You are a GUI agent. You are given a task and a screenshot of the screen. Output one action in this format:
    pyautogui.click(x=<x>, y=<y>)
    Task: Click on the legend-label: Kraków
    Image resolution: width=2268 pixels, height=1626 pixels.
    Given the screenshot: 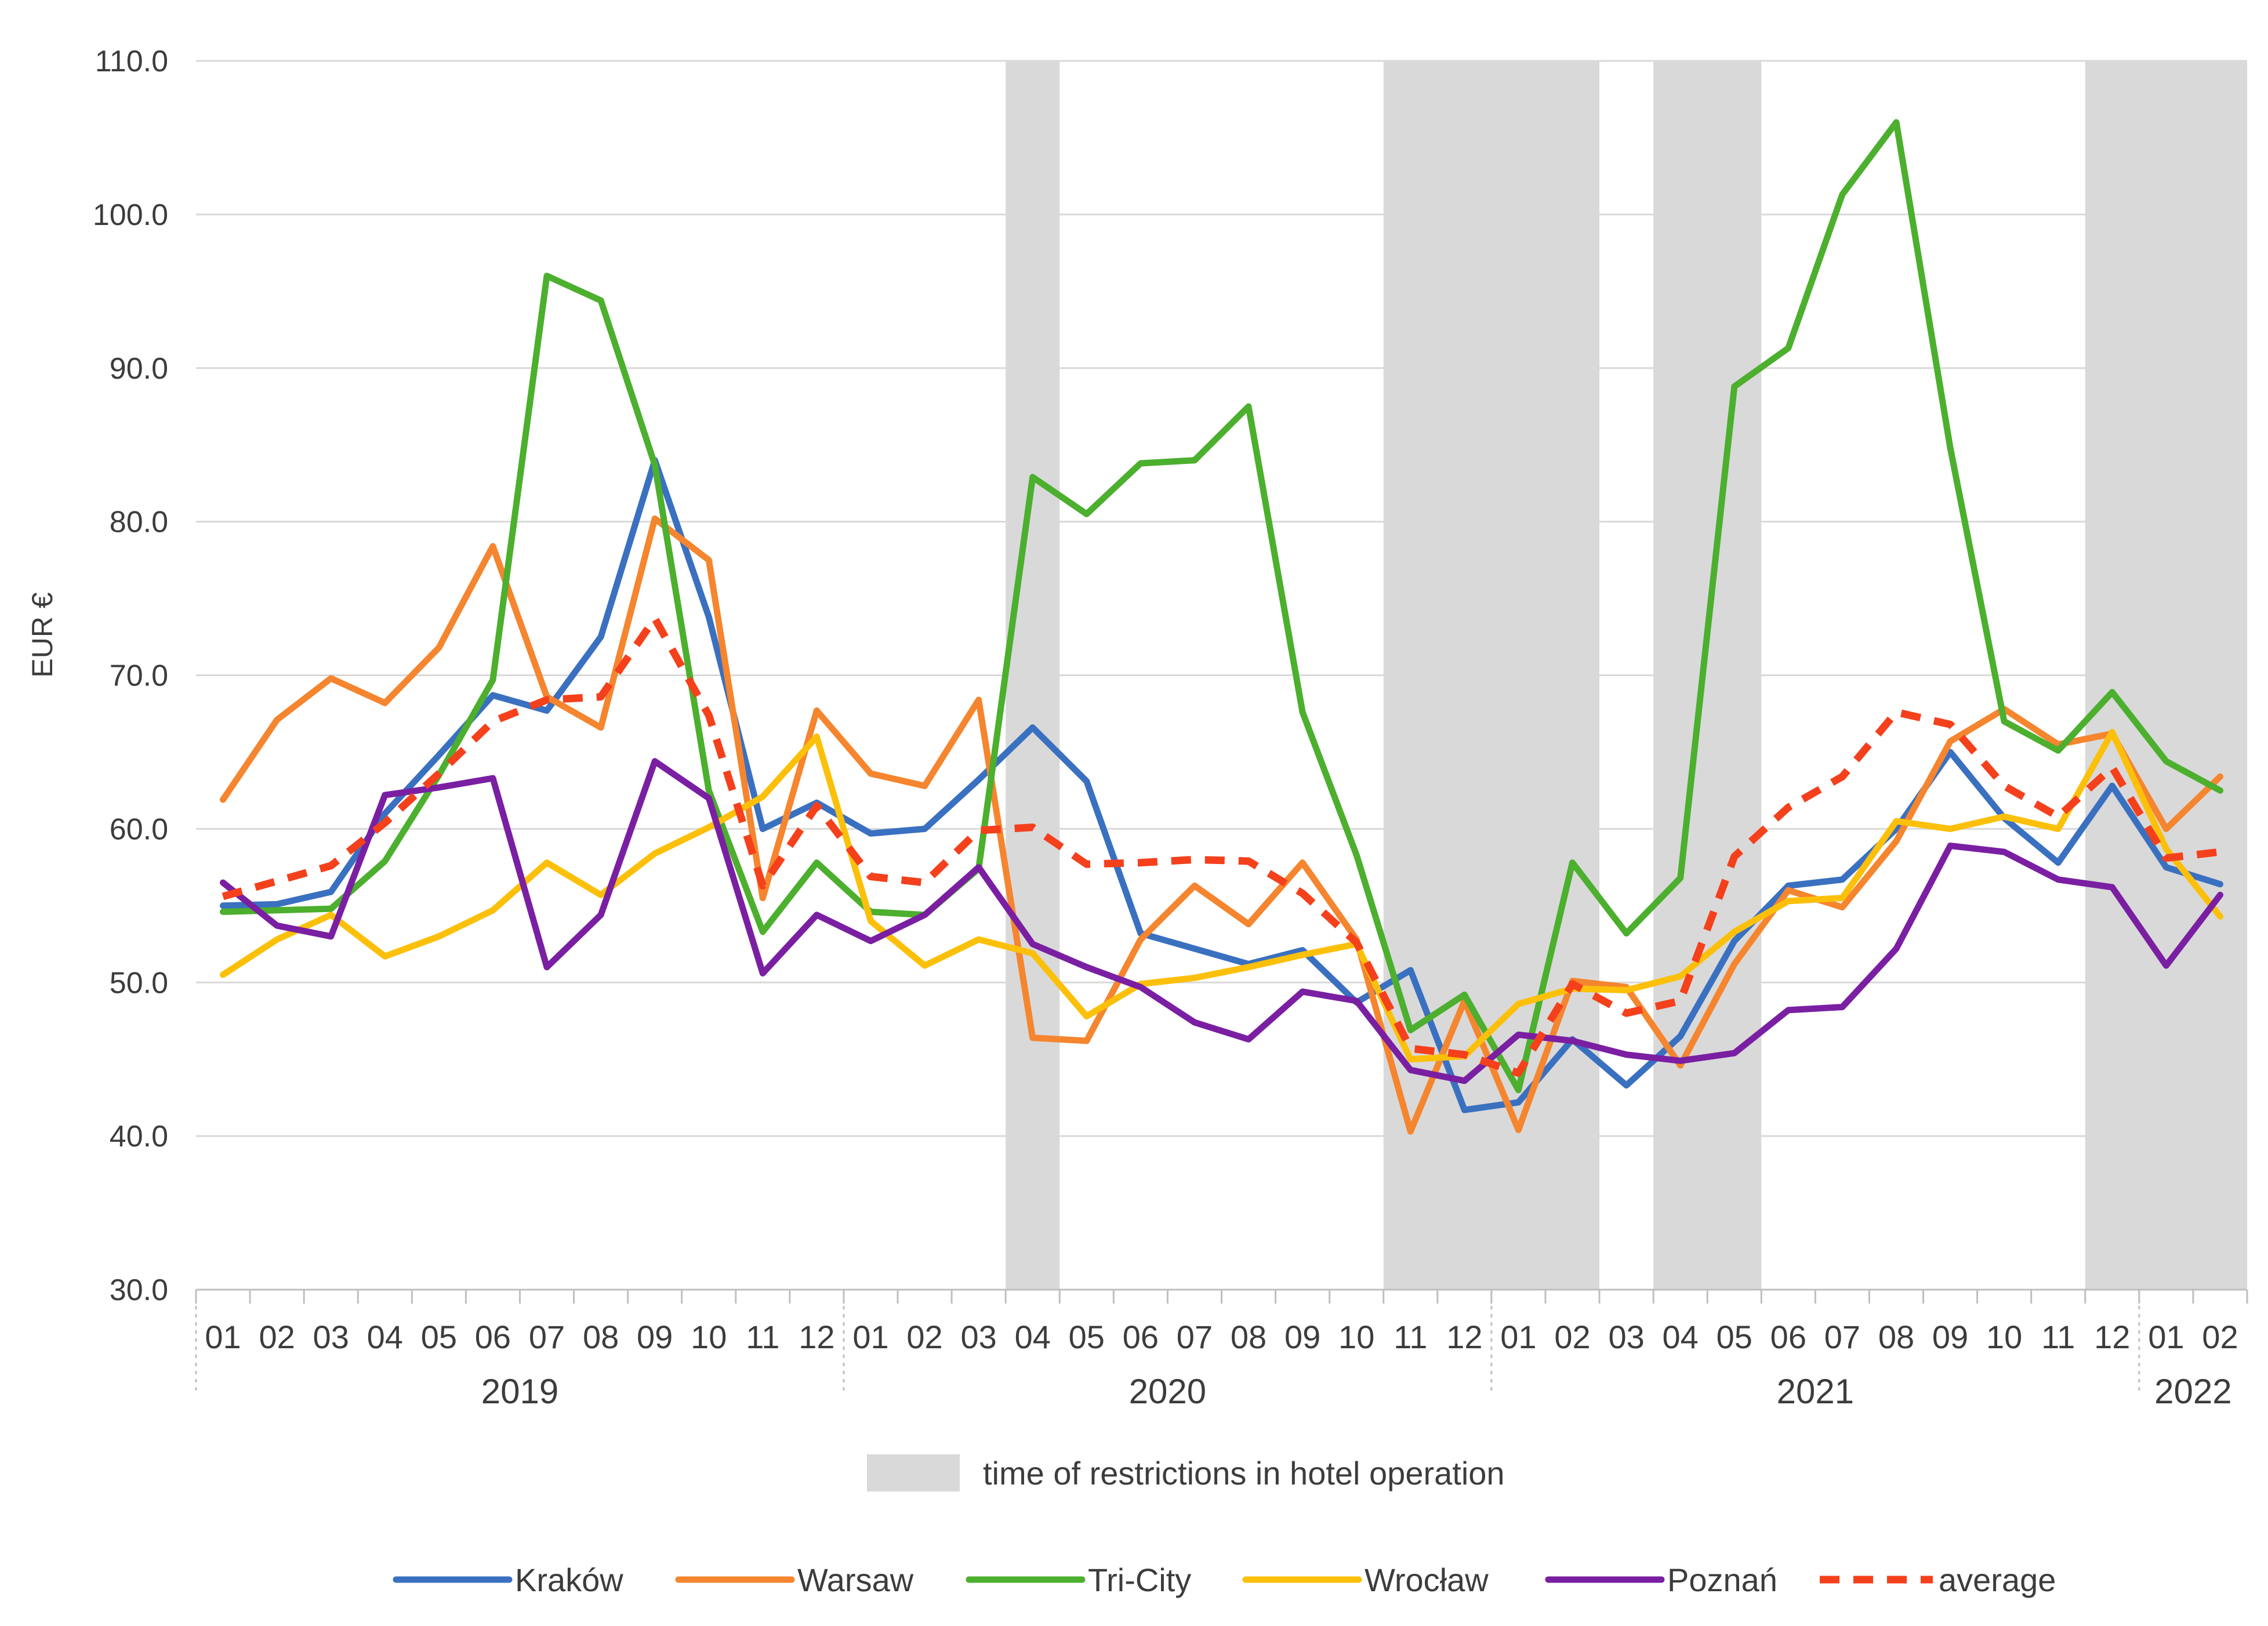 What is the action you would take?
    pyautogui.click(x=569, y=1580)
    